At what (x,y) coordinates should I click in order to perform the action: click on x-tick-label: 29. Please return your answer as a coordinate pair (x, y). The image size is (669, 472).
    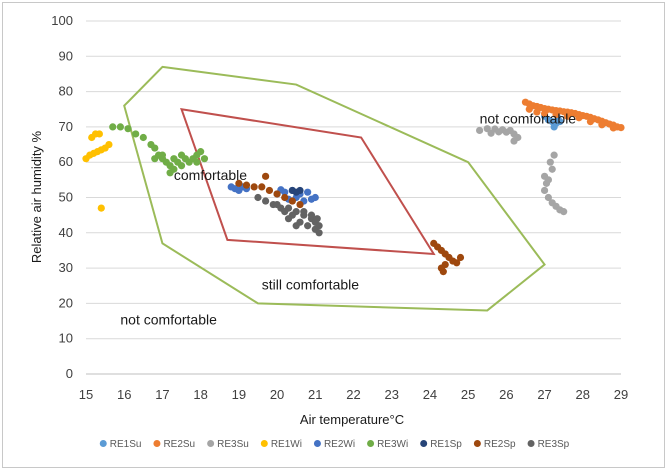
    Looking at the image, I should click on (621, 394).